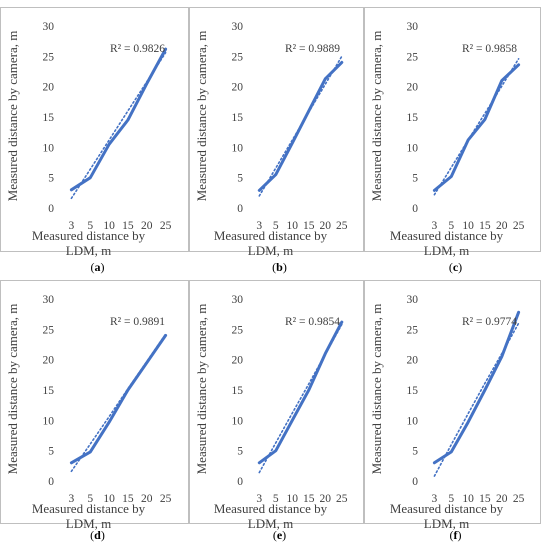 This screenshot has height=550, width=549. I want to click on panel-caption: (c), so click(455, 267).